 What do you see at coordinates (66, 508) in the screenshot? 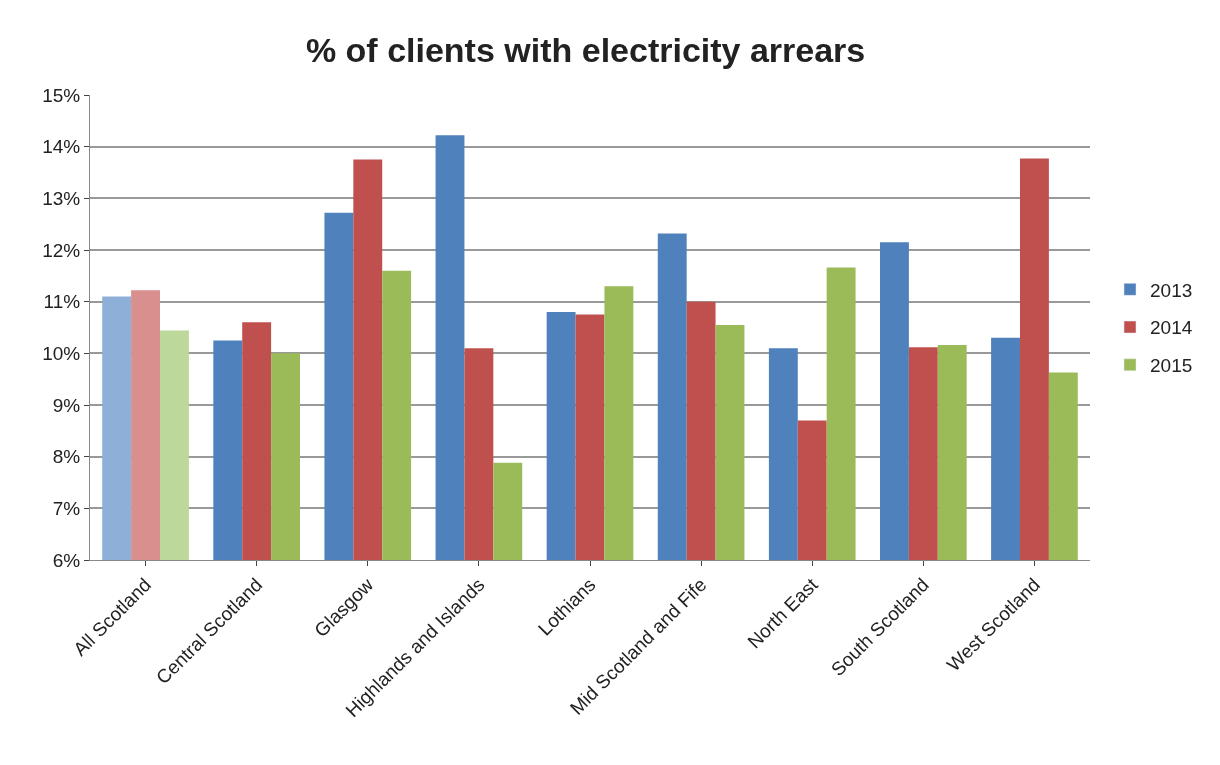
I see `y-tick-label: 7%` at bounding box center [66, 508].